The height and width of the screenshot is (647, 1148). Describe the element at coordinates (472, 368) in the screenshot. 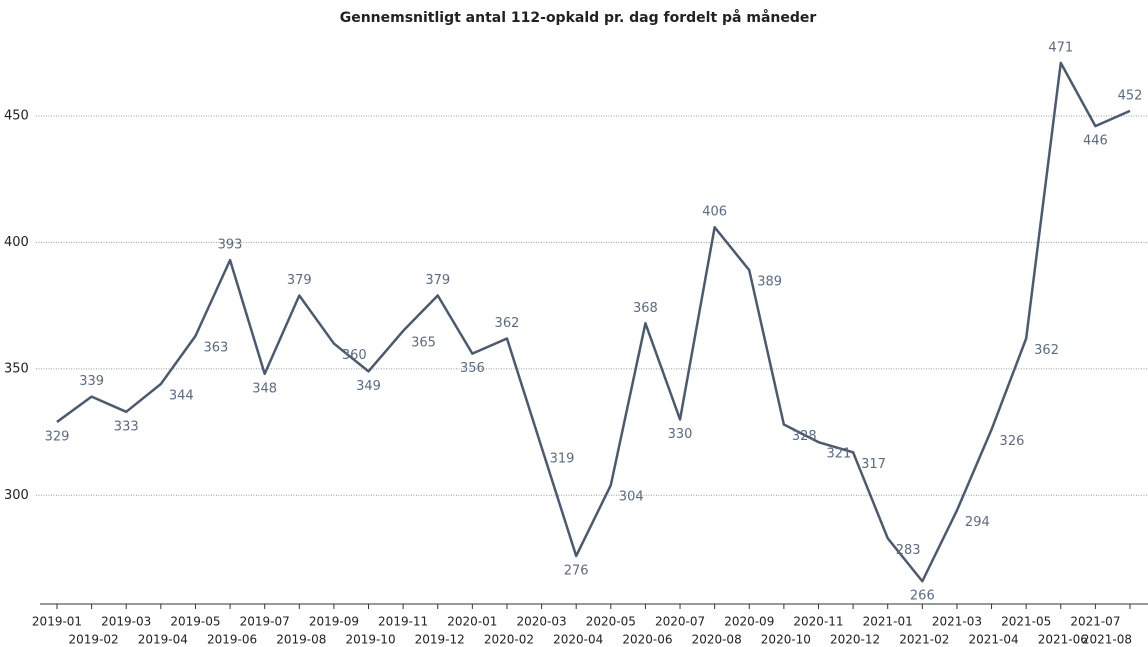

I see `value-label: 356` at that location.